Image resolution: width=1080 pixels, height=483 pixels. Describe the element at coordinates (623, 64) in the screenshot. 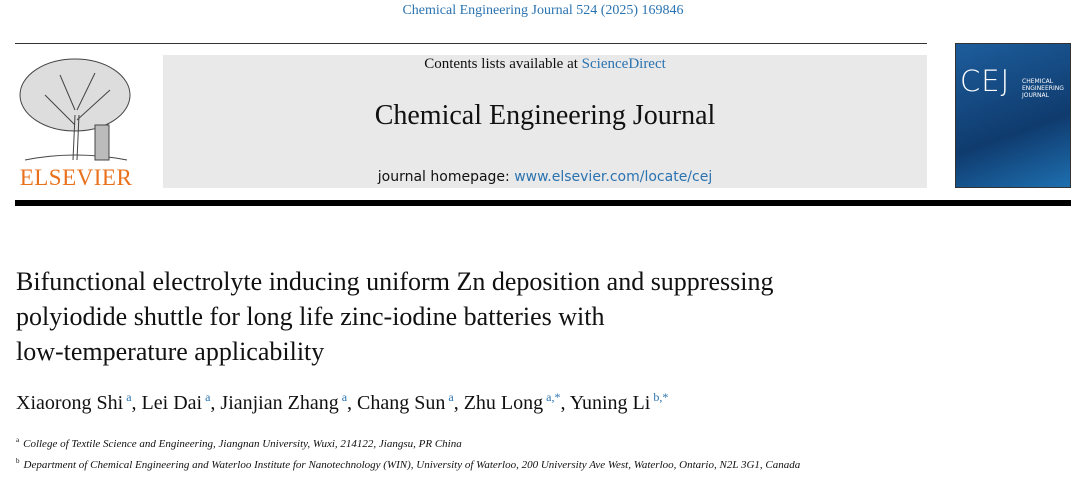

I see `sciencedirect-link: ScienceDirect` at that location.